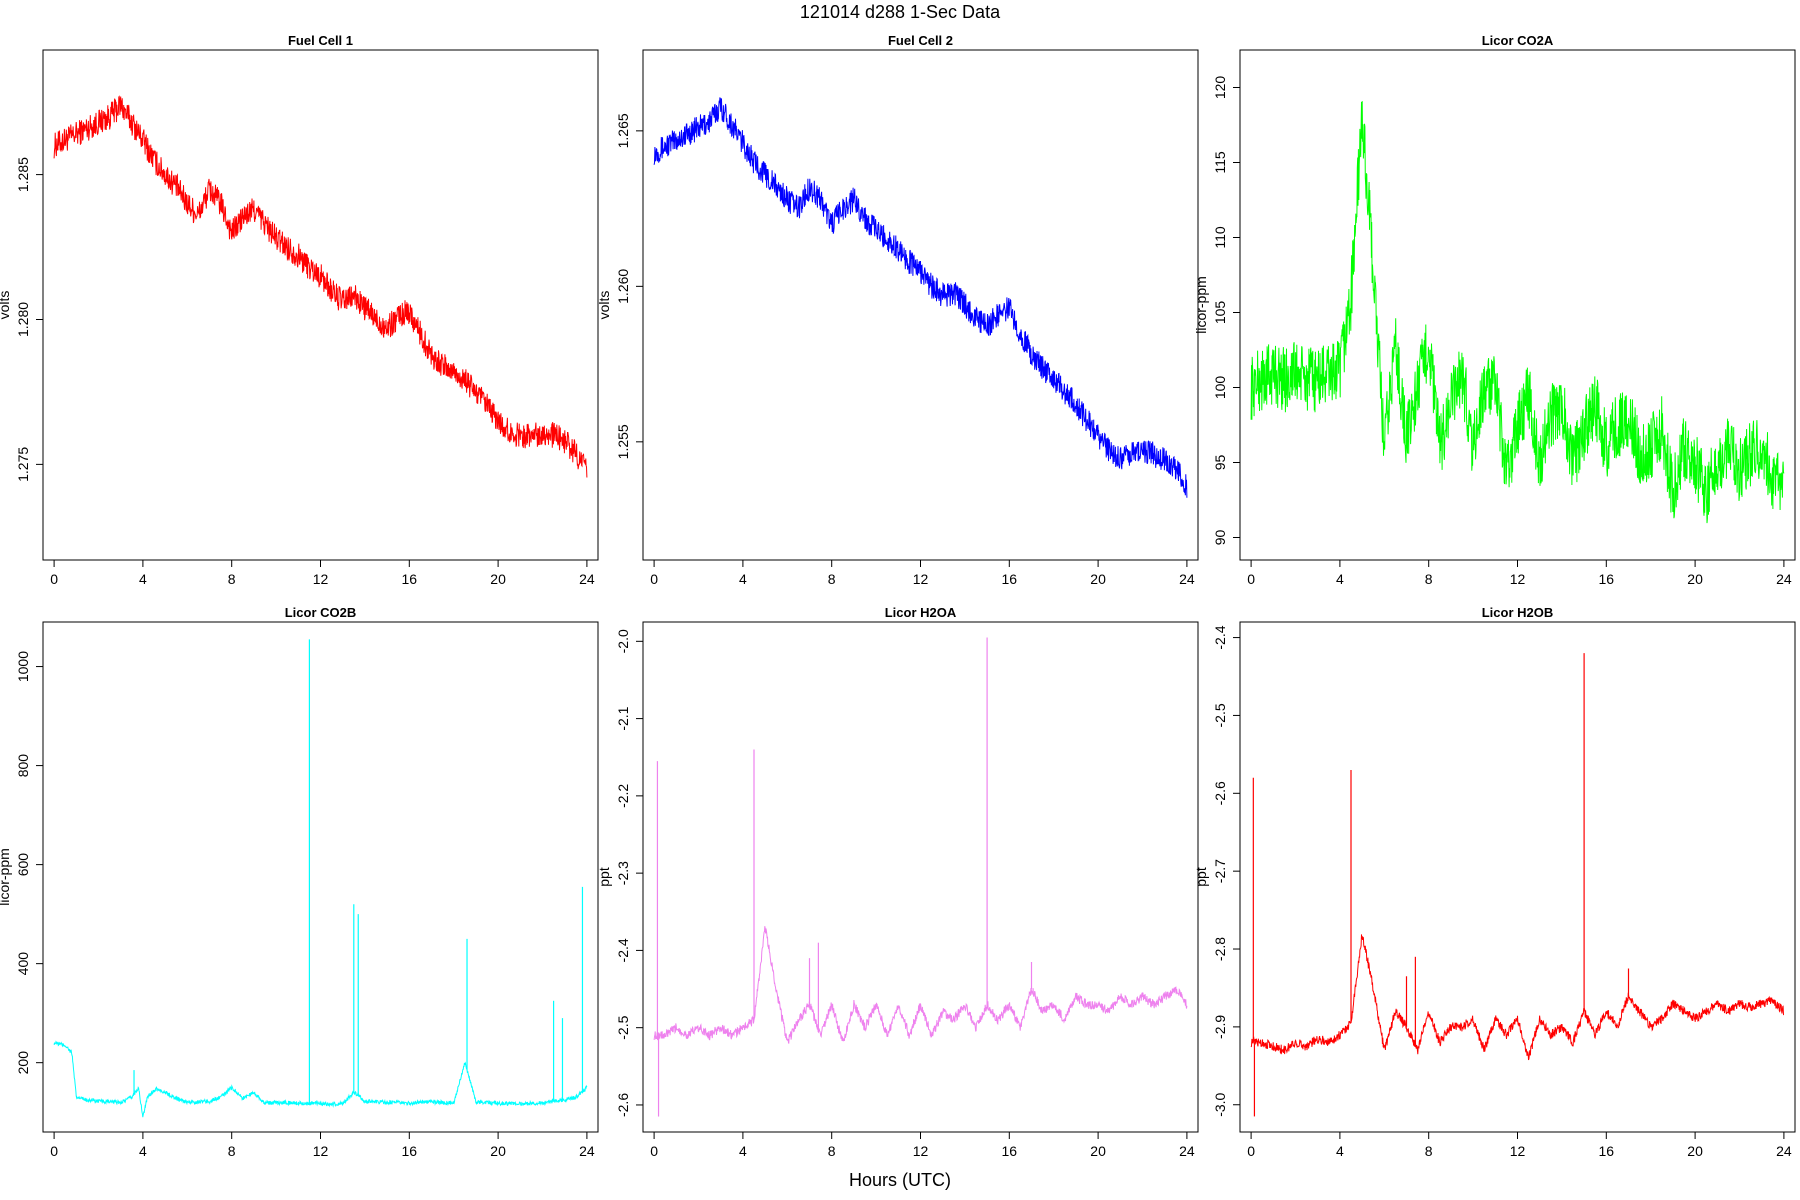 The image size is (1800, 1200). What do you see at coordinates (1220, 237) in the screenshot?
I see `y-tick-label: 110` at bounding box center [1220, 237].